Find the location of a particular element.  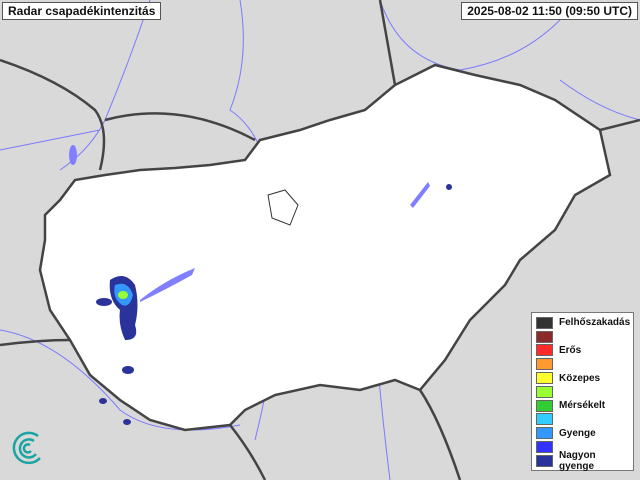

legend-label: Felhőszakadás is located at coordinates (595, 323).